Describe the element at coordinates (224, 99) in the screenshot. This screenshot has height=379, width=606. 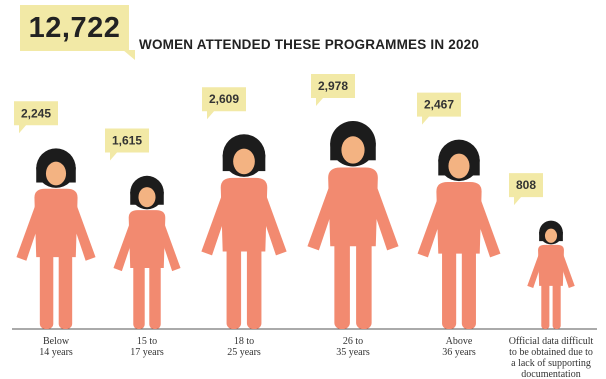
I see `value-label: 2,609` at that location.